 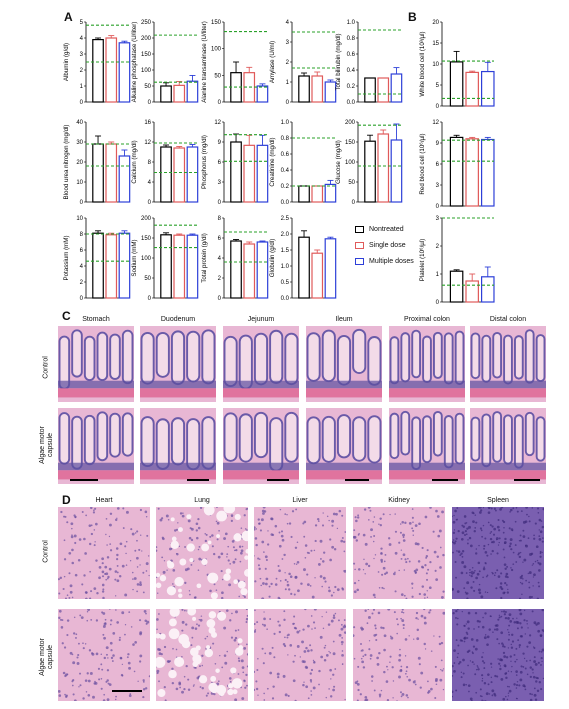 What do you see at coordinates (445, 480) in the screenshot?
I see `scale-bar` at bounding box center [445, 480].